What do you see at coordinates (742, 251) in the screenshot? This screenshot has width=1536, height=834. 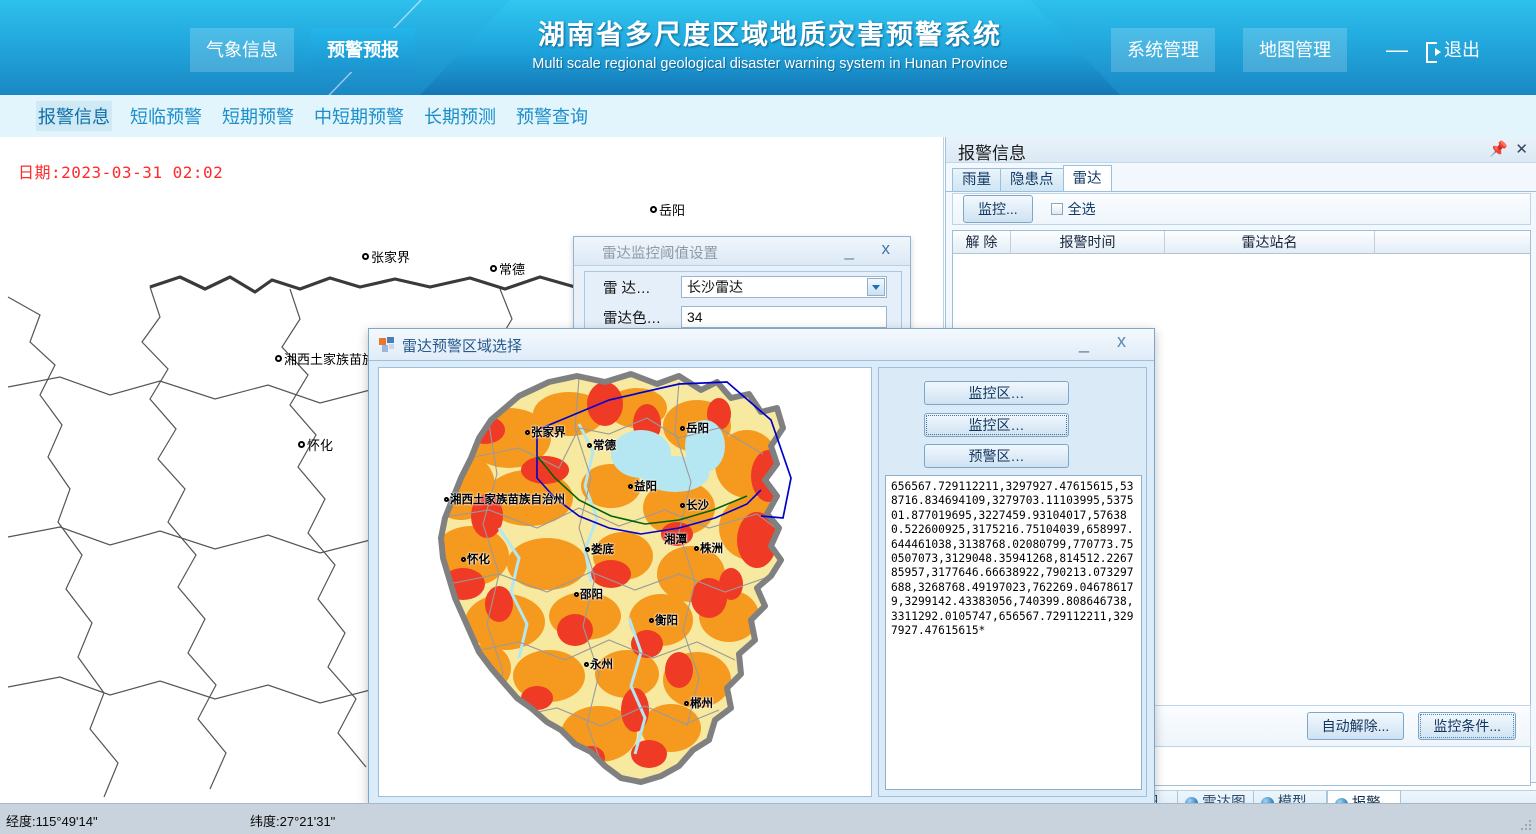 I see `threshold-dialog-titlebar: 雷达监控阈值设置 _ x` at bounding box center [742, 251].